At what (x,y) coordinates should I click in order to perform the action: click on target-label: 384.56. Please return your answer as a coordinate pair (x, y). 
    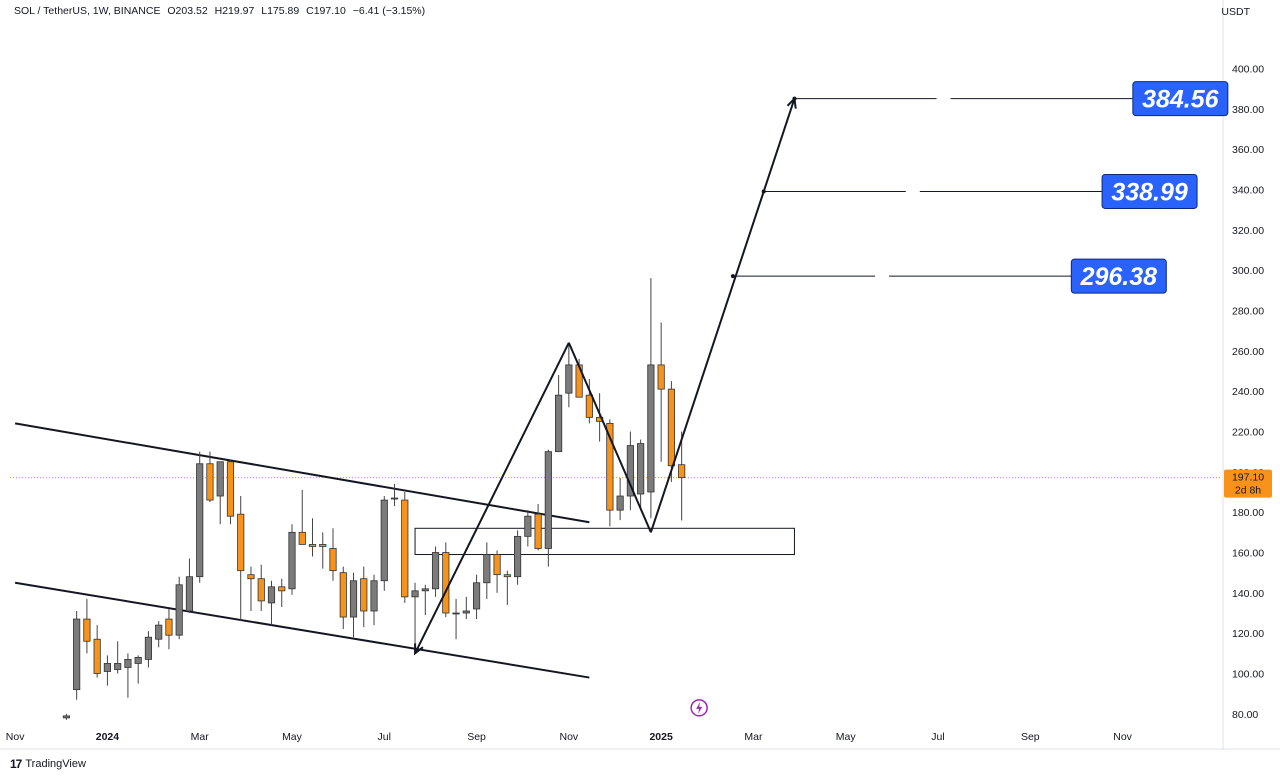
    Looking at the image, I should click on (1181, 100).